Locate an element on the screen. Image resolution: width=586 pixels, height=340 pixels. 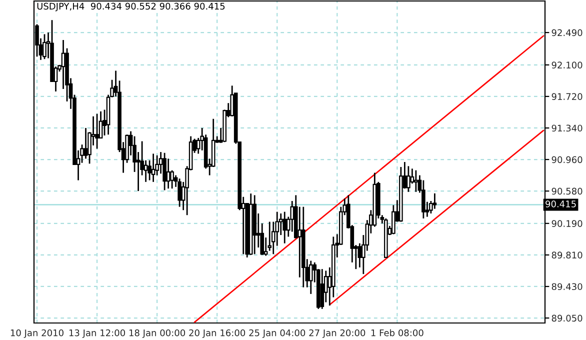
y-tick-label: 90.580 is located at coordinates (567, 191).